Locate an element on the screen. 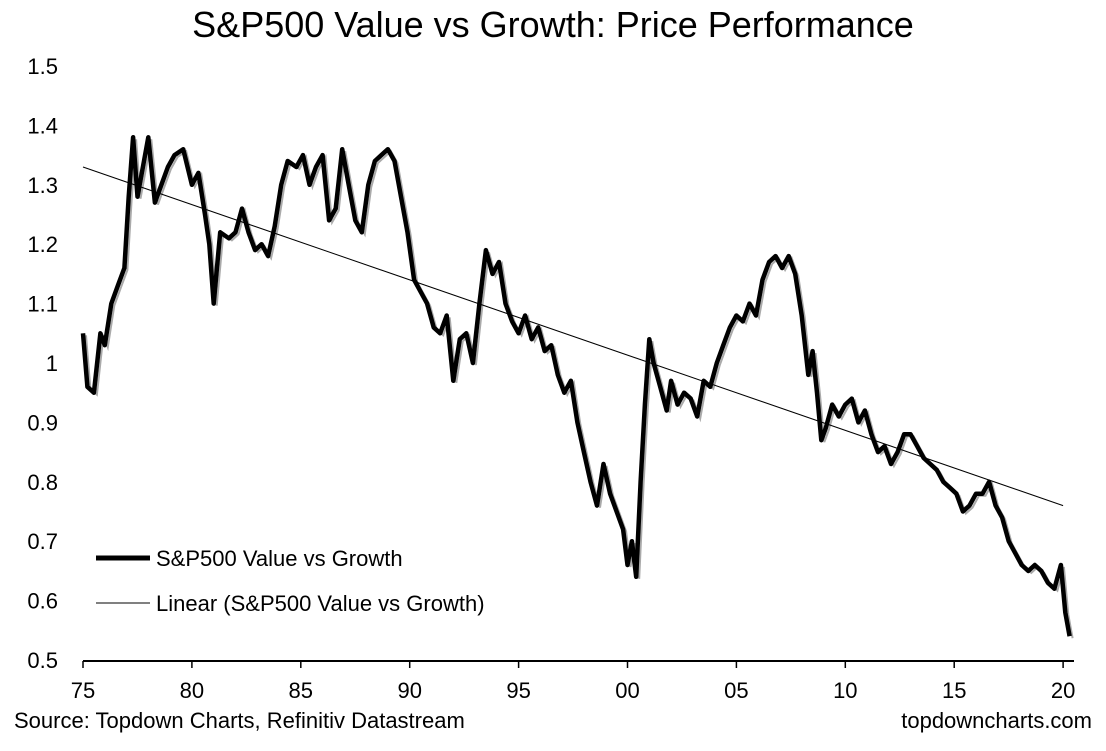  x-tick-label: 80 is located at coordinates (192, 690).